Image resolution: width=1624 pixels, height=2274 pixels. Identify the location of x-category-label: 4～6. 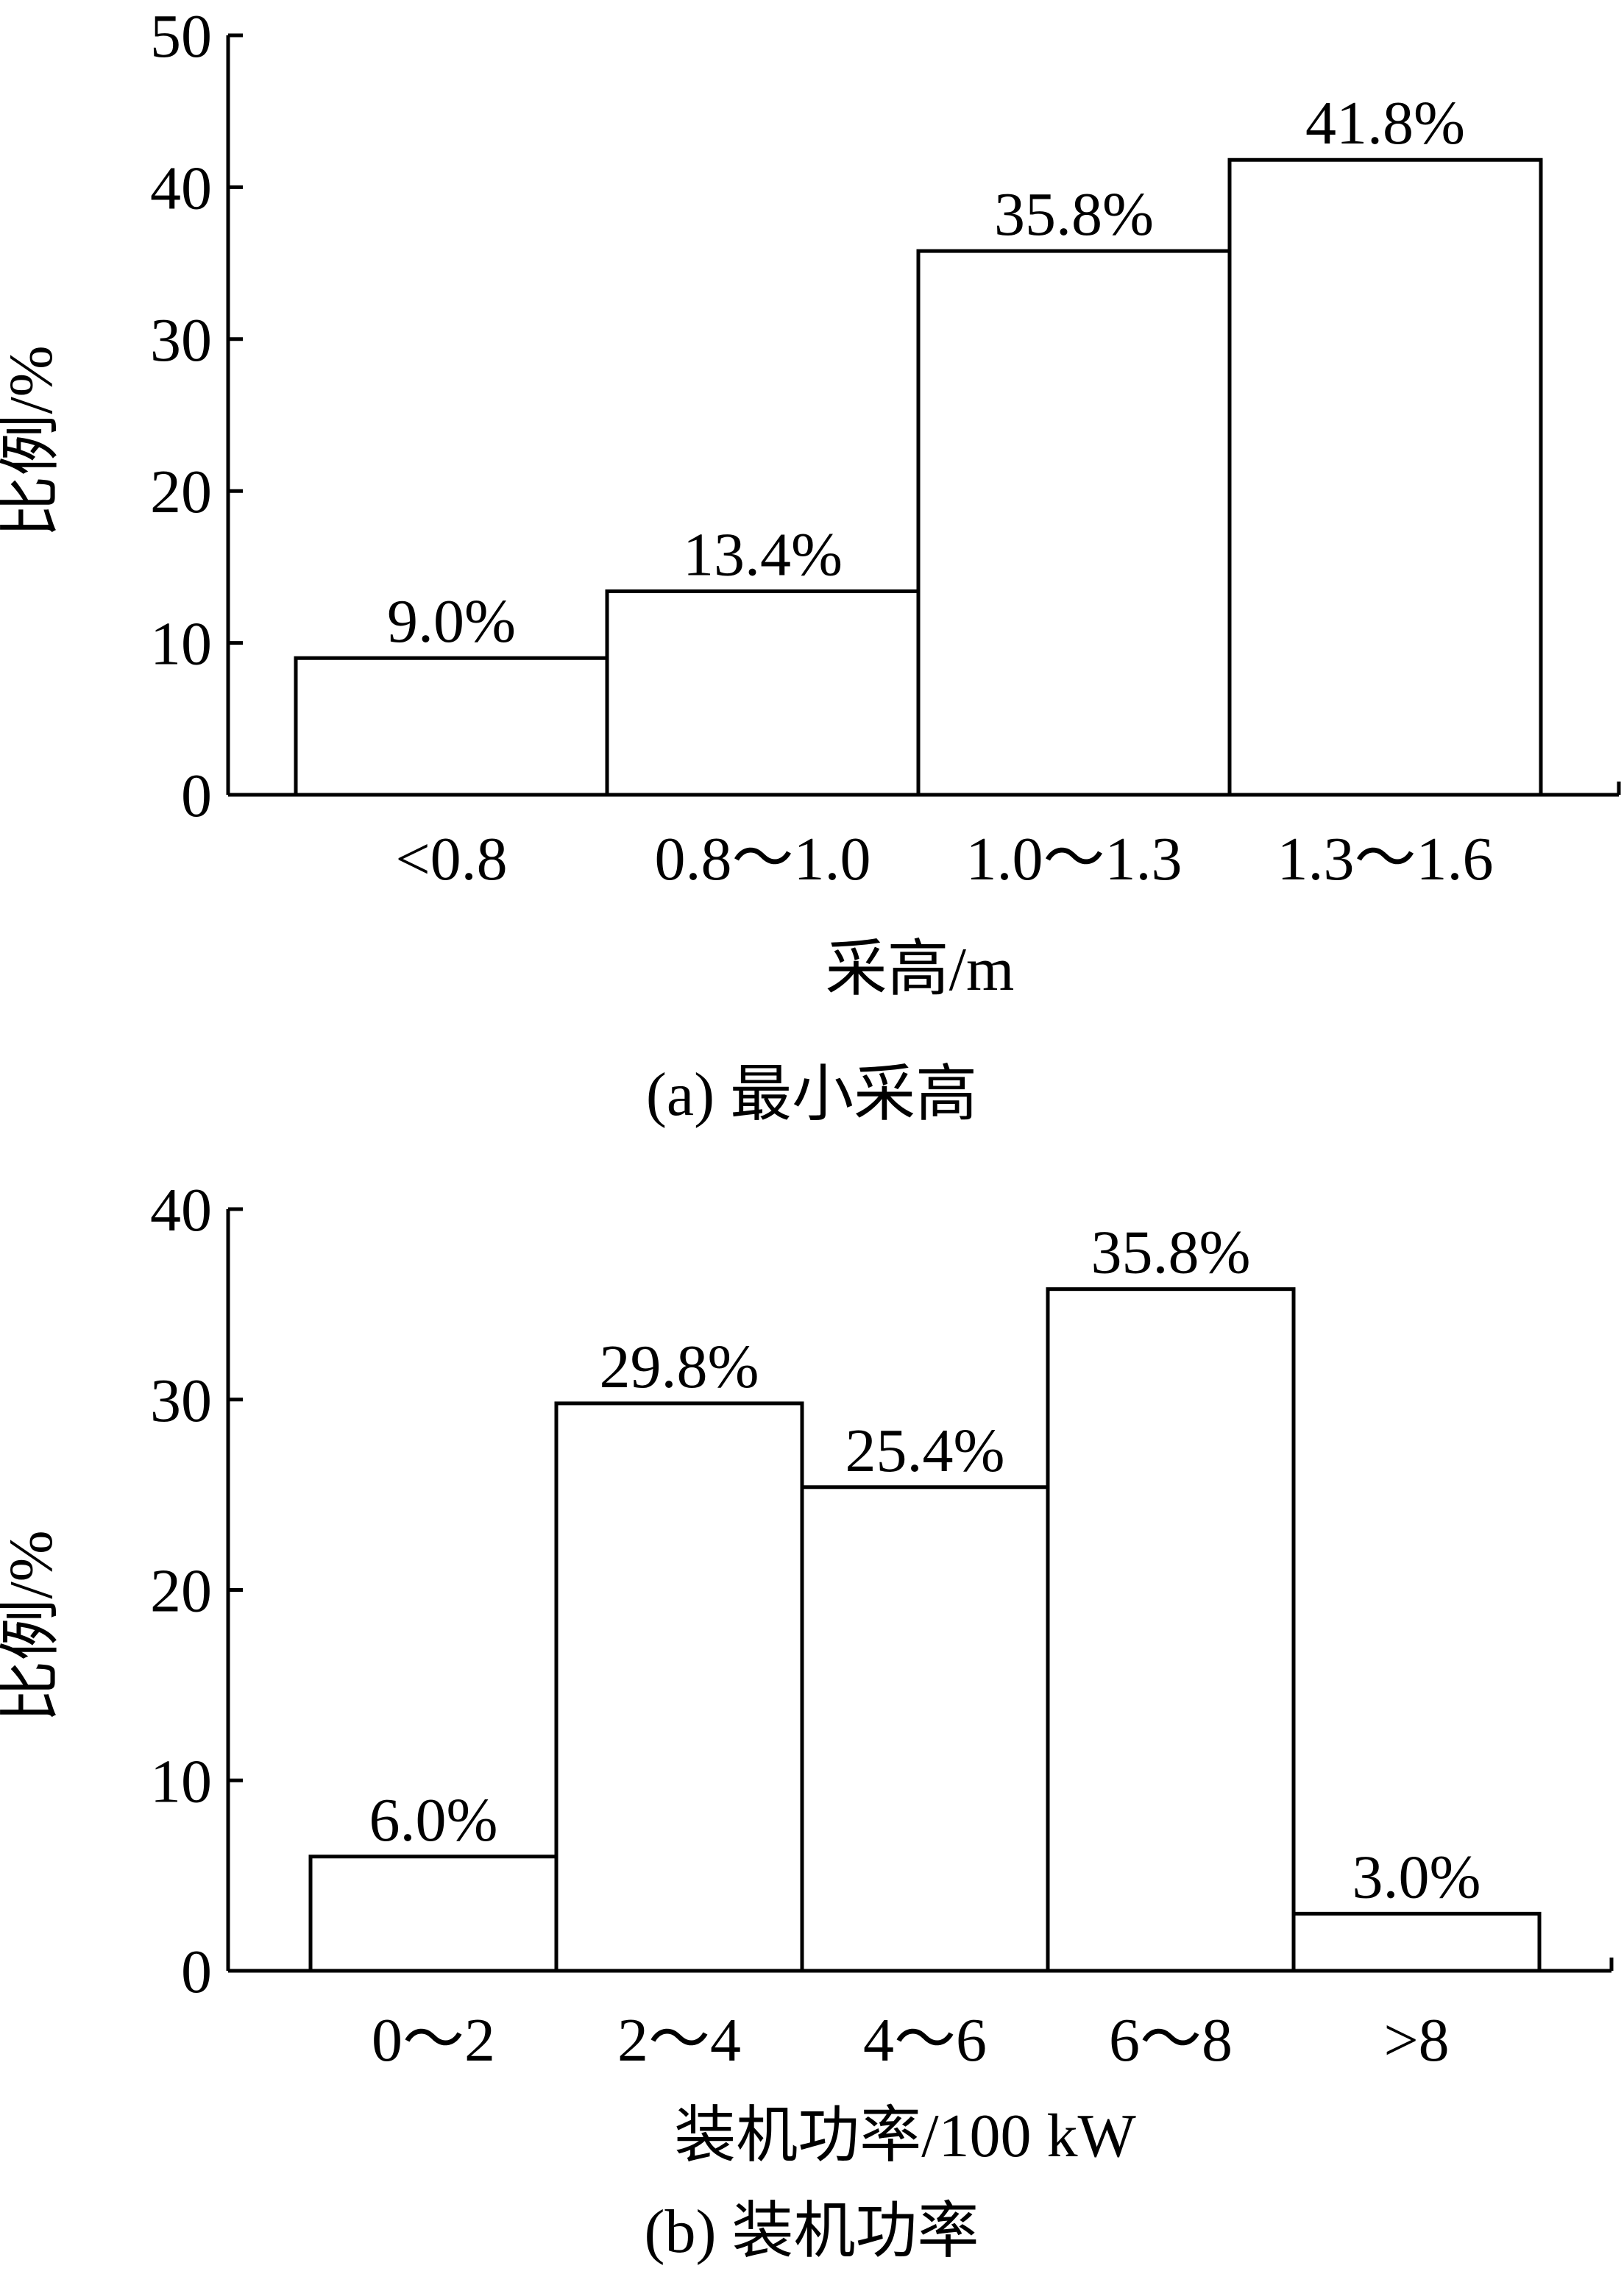
(925, 2040).